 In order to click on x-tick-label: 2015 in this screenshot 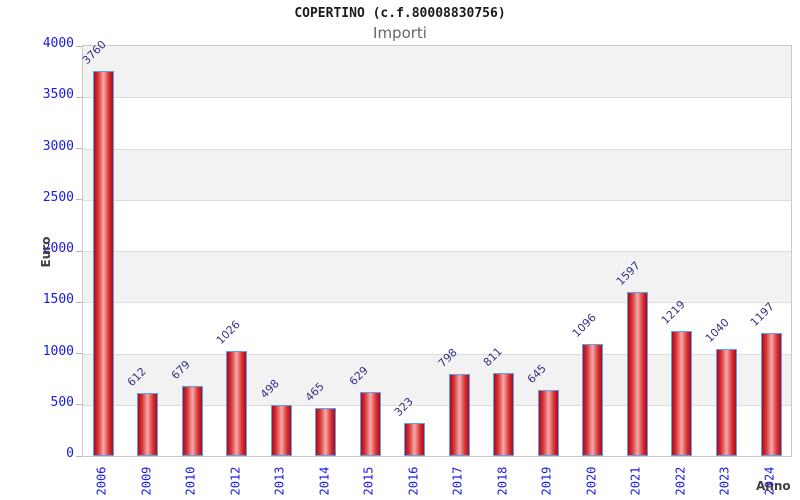, I will do `click(368, 481)`.